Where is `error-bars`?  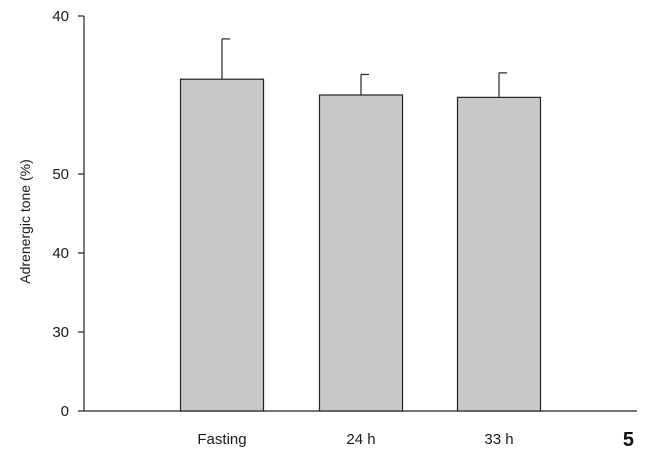
error-bars is located at coordinates (364, 68).